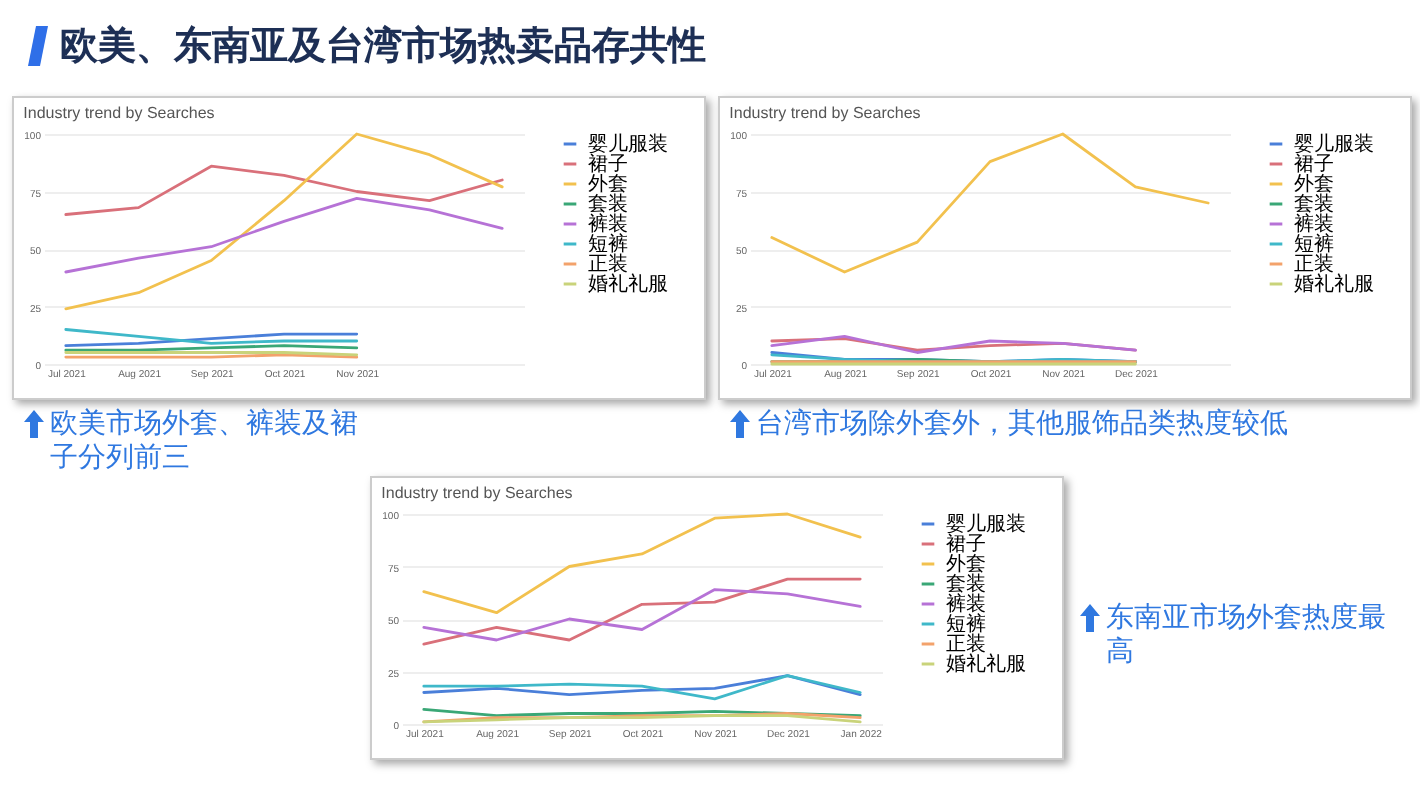  Describe the element at coordinates (1247, 634) in the screenshot. I see `text: 东南亚市场外套热度最高` at that location.